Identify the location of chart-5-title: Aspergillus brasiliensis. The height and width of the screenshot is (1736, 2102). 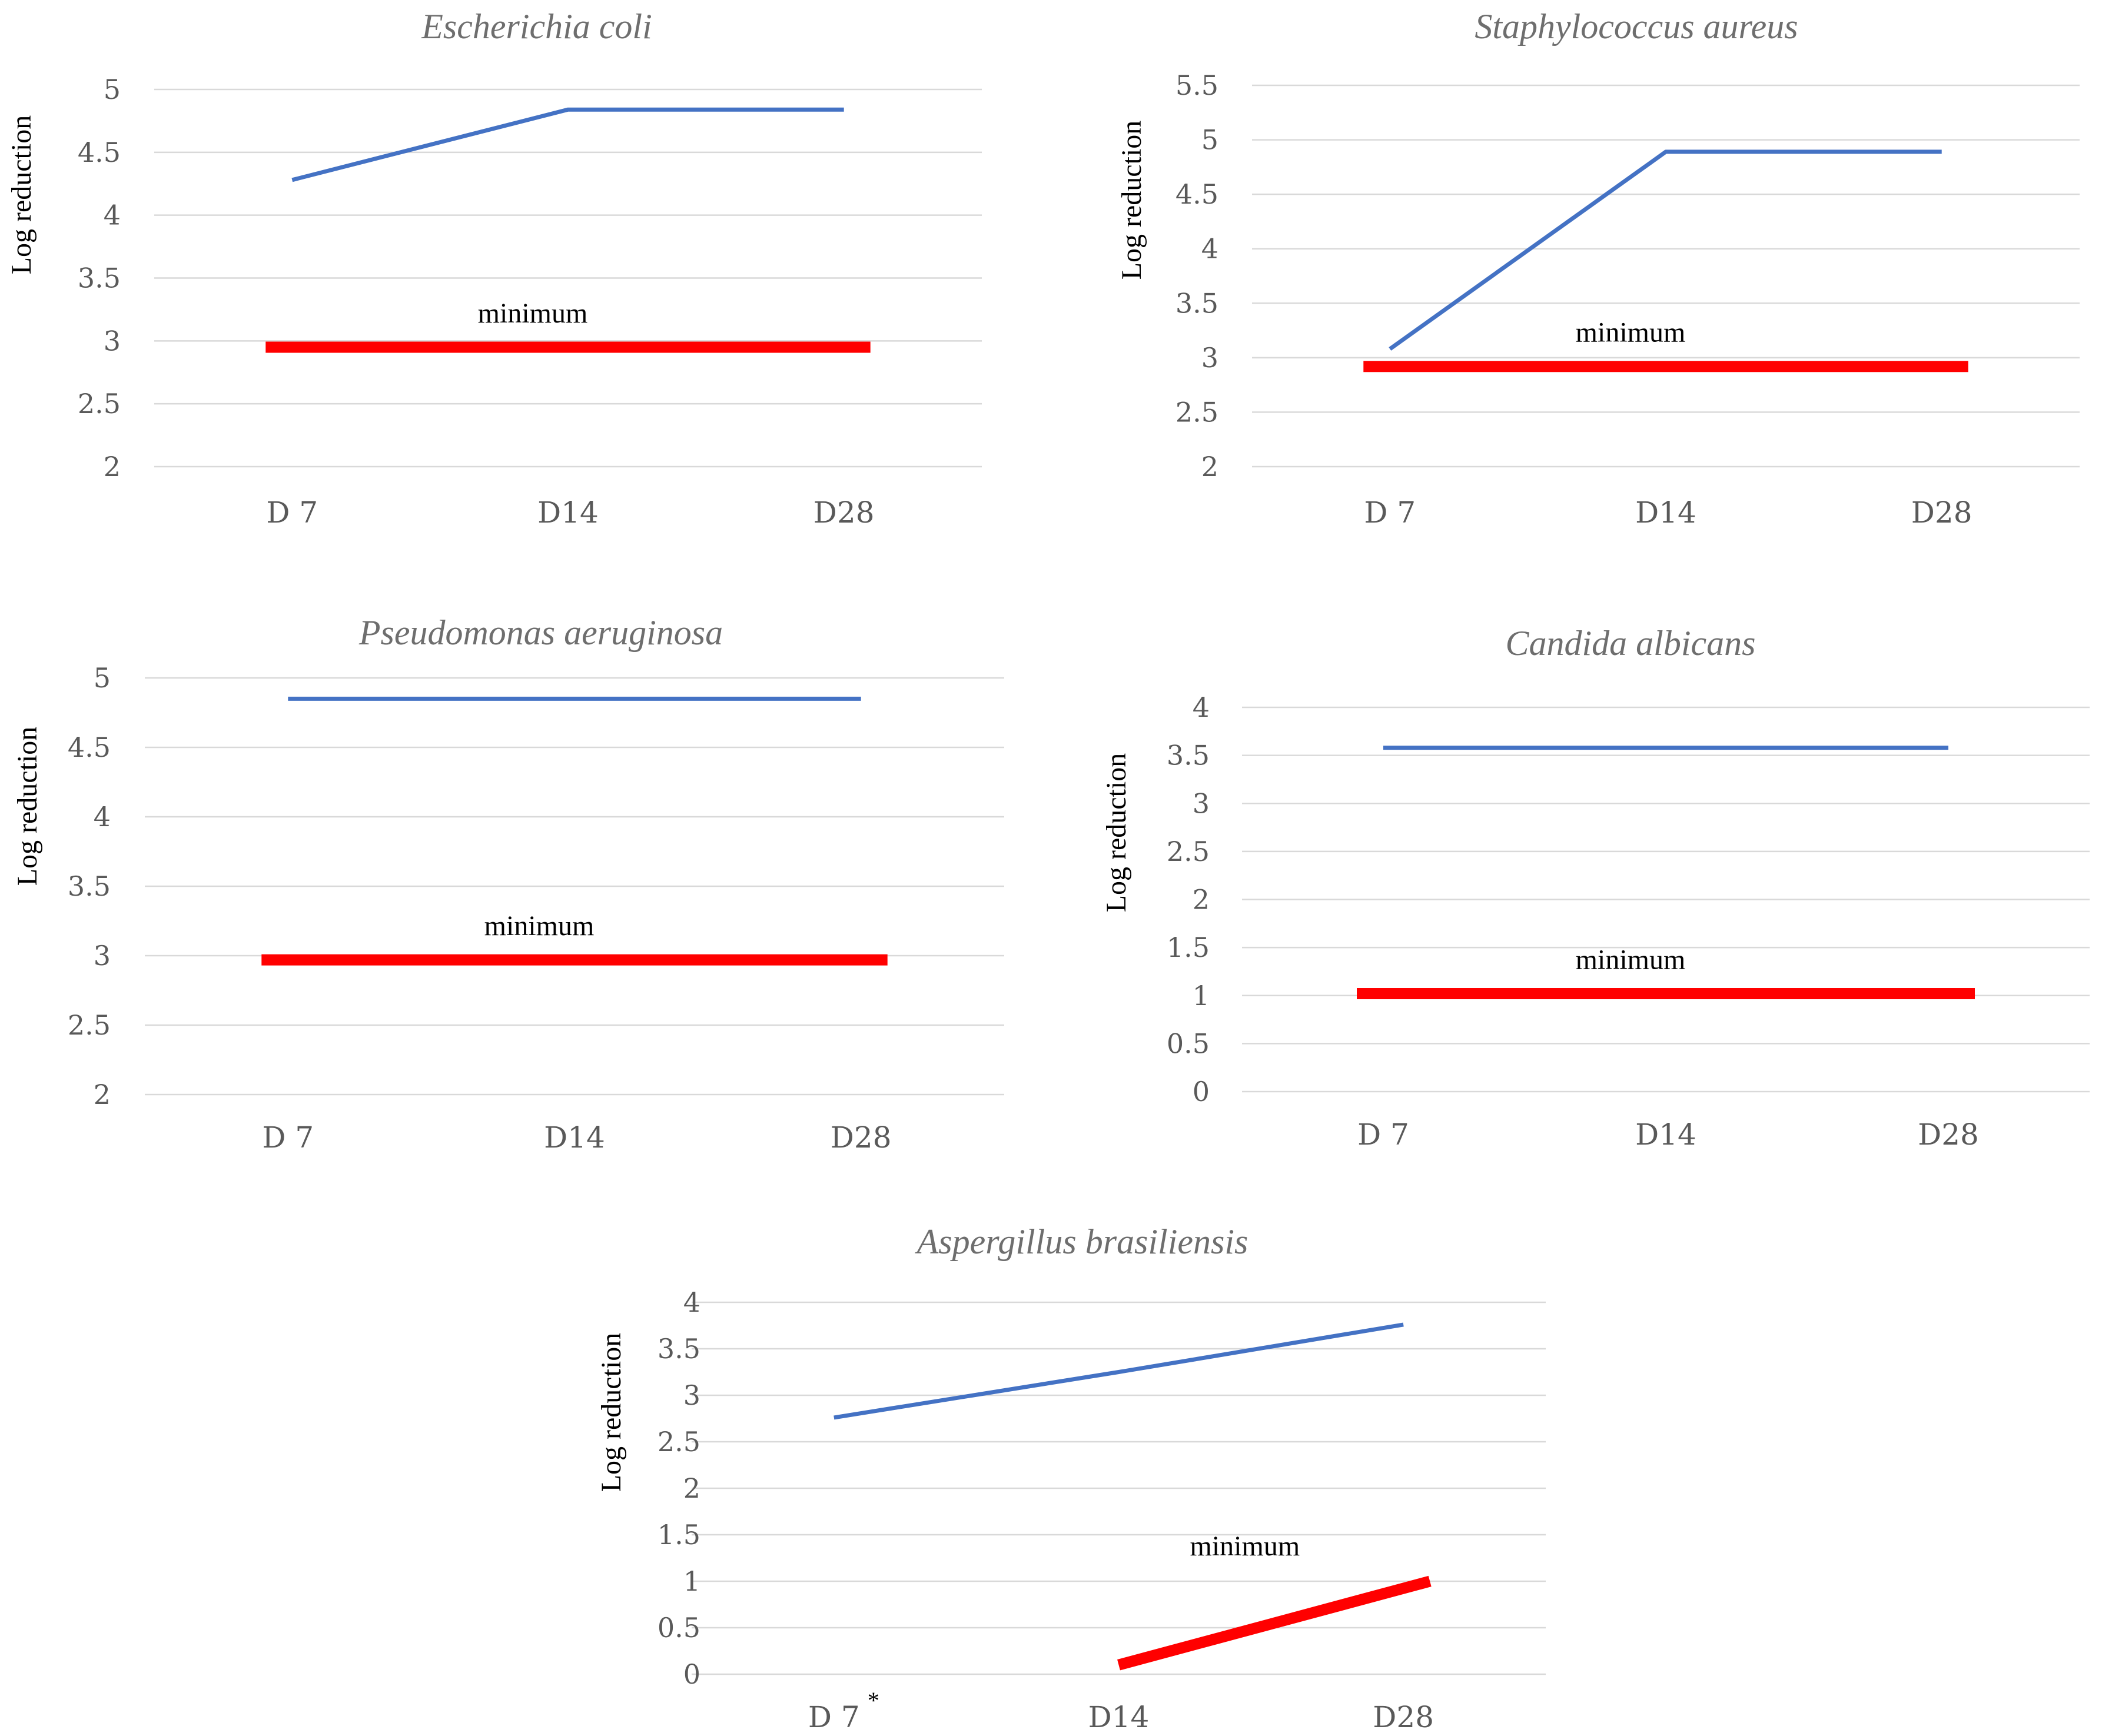
(1081, 1242).